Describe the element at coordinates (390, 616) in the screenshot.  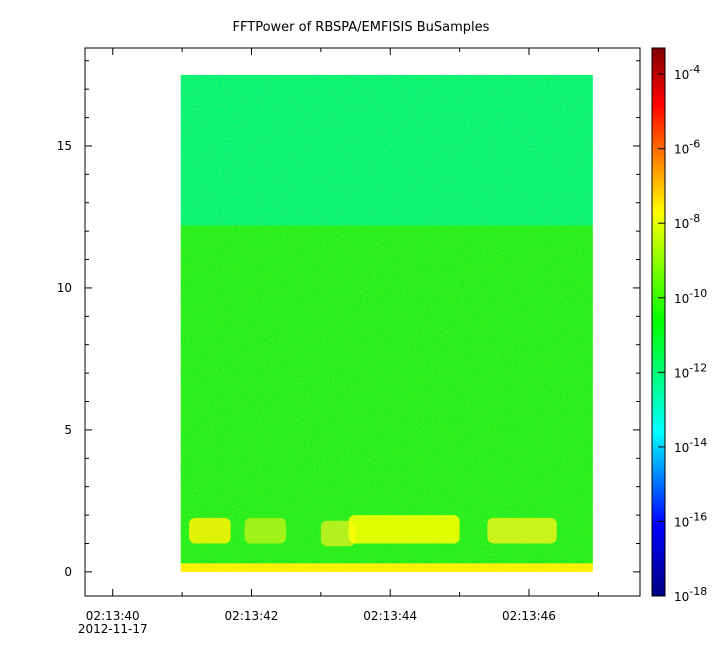
I see `x-tick-label: 02:13:44` at that location.